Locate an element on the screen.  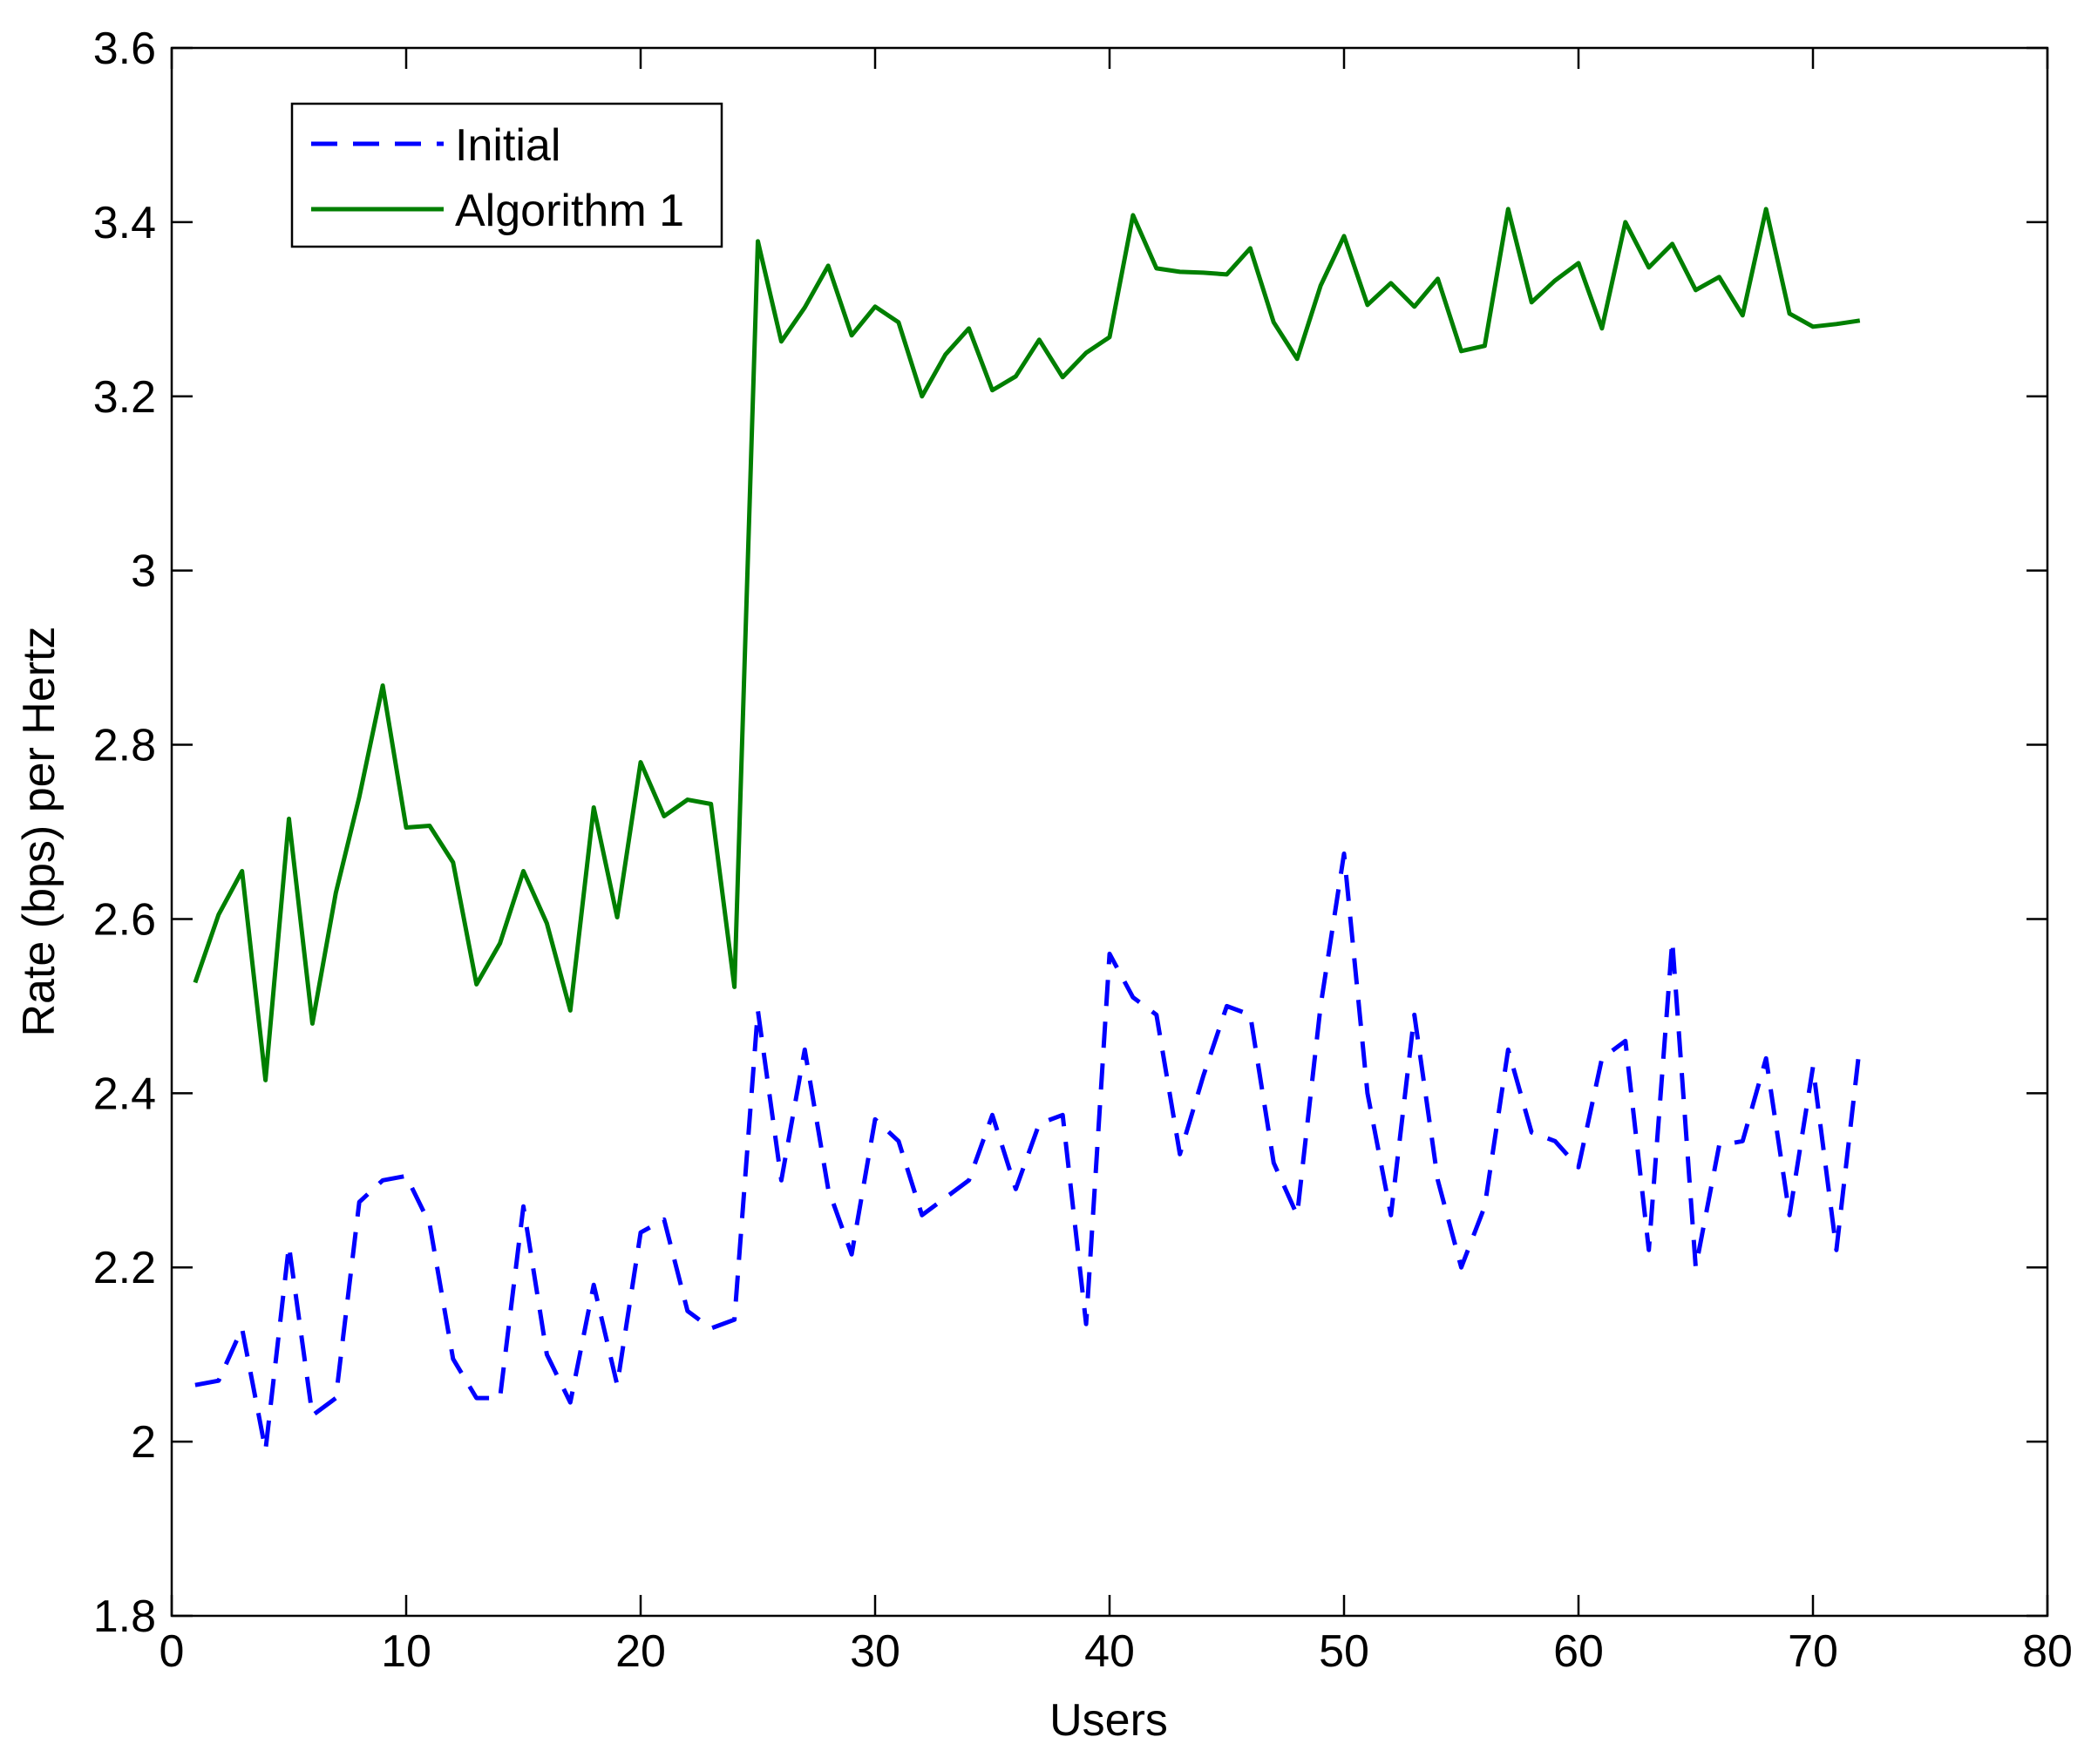
x-tick-label: 70 is located at coordinates (1813, 1651).